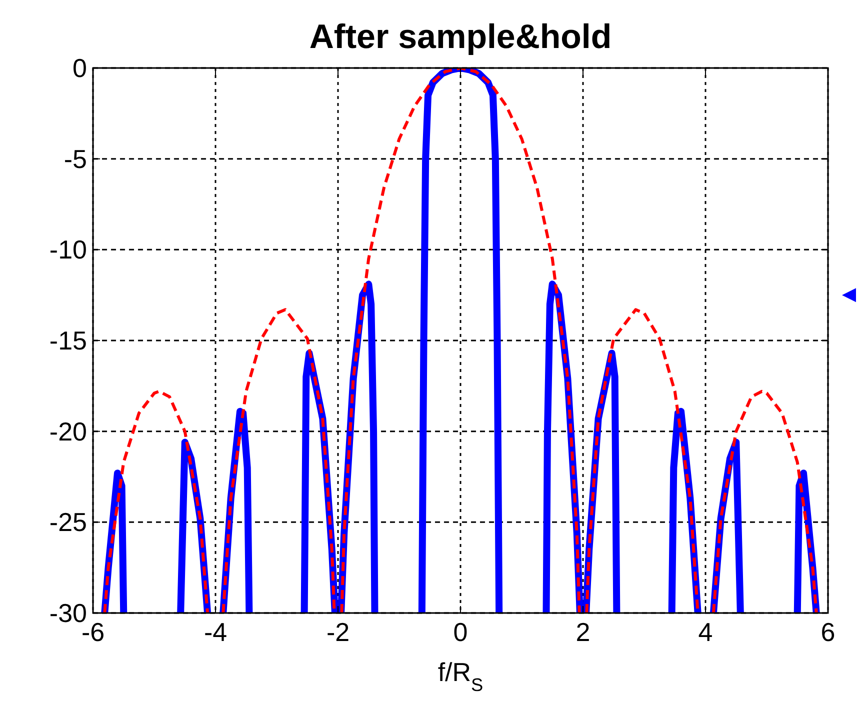 The height and width of the screenshot is (711, 866). I want to click on x-axis-title: f/R$_{S}$, so click(461, 676).